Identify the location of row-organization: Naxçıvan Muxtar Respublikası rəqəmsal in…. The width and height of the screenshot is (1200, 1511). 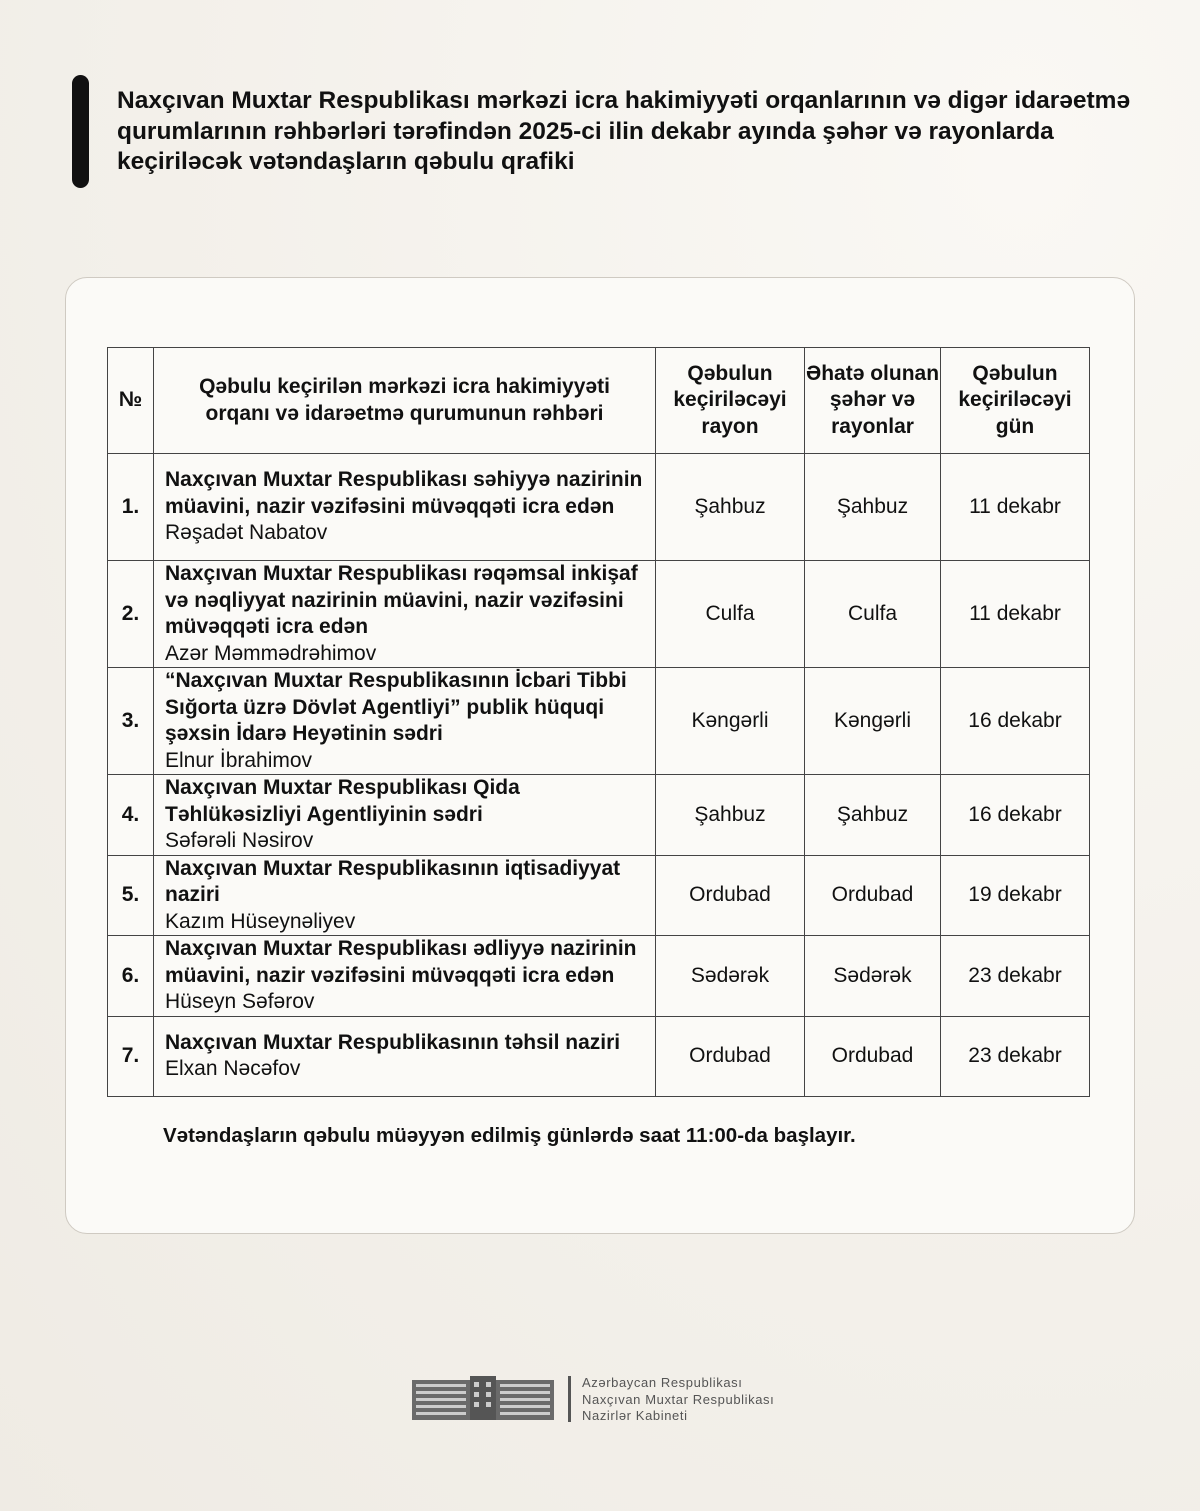
(404, 614).